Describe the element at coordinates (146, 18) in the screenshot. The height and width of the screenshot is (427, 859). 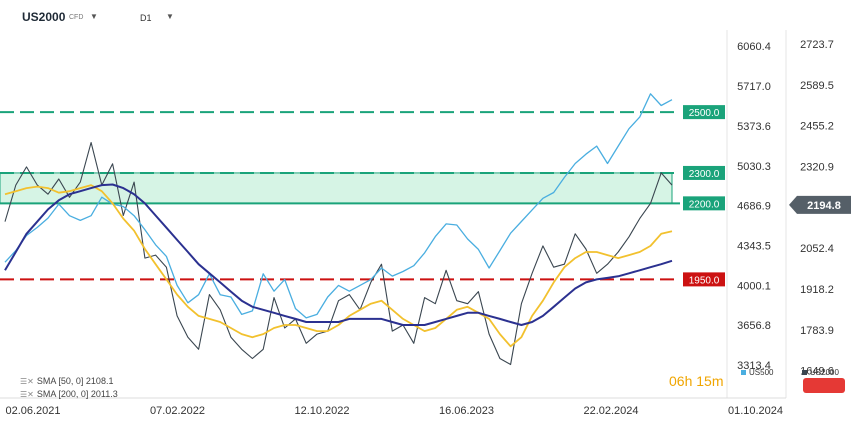
I see `timeframe-selector: D1` at that location.